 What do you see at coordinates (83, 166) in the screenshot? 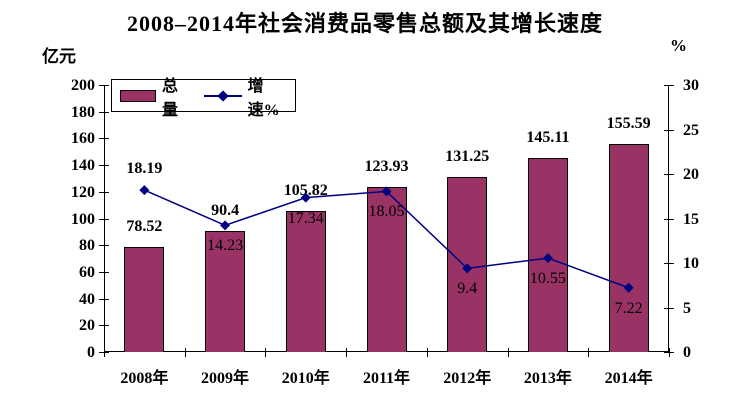
I see `y-axis-label-left: 140` at bounding box center [83, 166].